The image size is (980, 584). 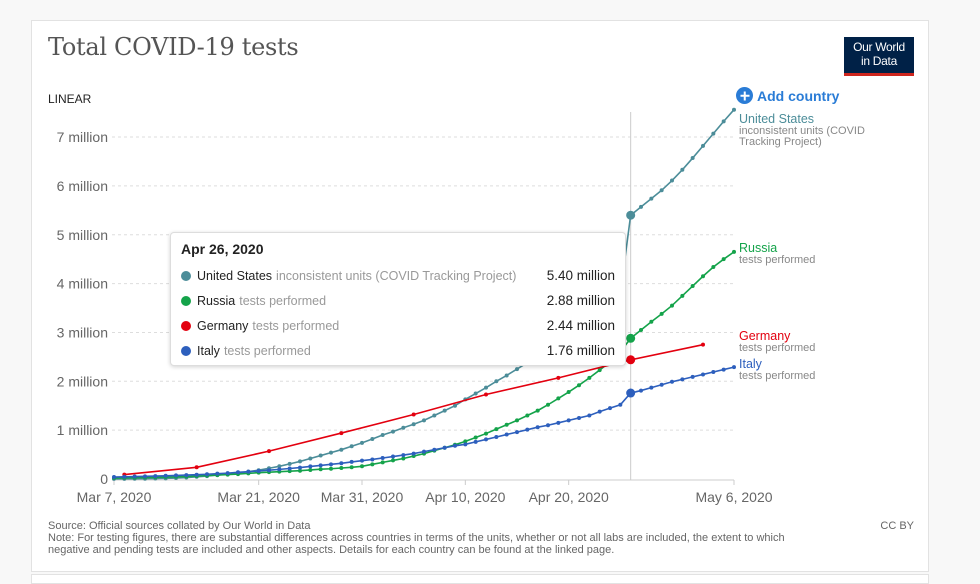 What do you see at coordinates (186, 325) in the screenshot?
I see `series-color-dot-icon` at bounding box center [186, 325].